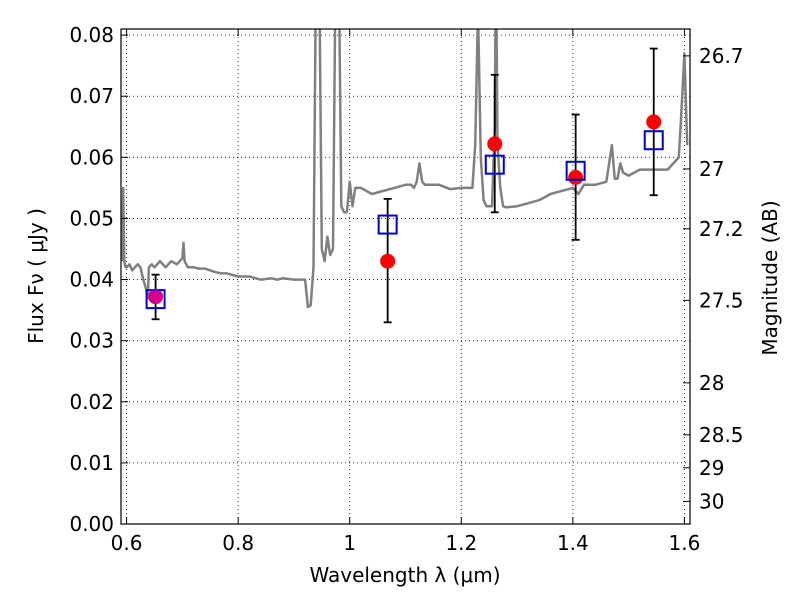 Image resolution: width=800 pixels, height=600 pixels. What do you see at coordinates (404, 575) in the screenshot?
I see `x-axis-title: Wavelength λ (μm)` at bounding box center [404, 575].